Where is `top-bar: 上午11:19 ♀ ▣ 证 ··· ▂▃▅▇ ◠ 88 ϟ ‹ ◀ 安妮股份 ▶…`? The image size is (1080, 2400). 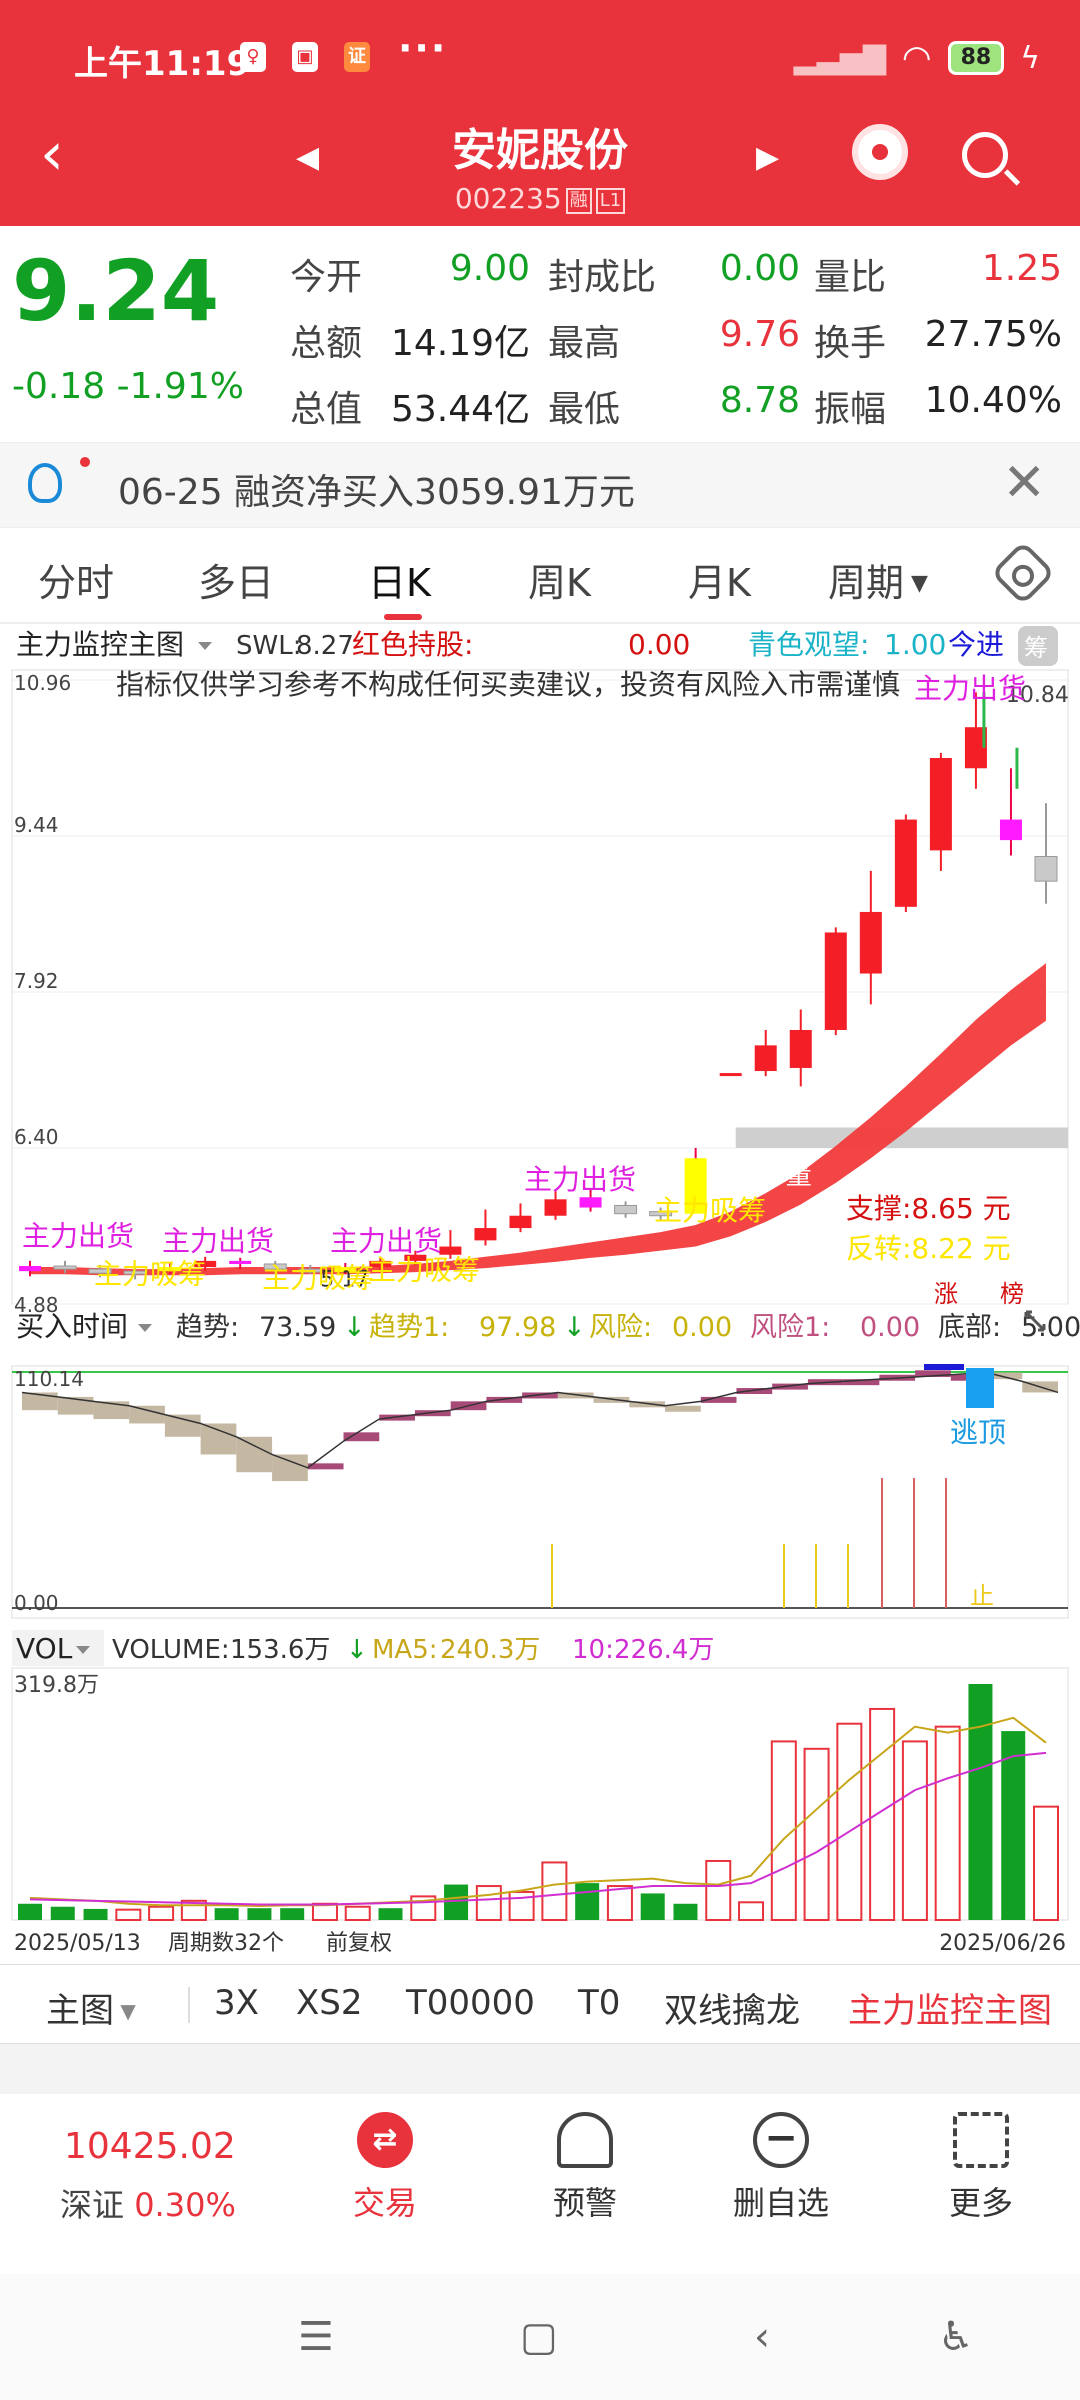 top-bar: 上午11:19 ♀ ▣ 证 ··· ▂▃▅▇ ◠ 88 ϟ ‹ ◀ 安妮股份 ▶… is located at coordinates (540, 113).